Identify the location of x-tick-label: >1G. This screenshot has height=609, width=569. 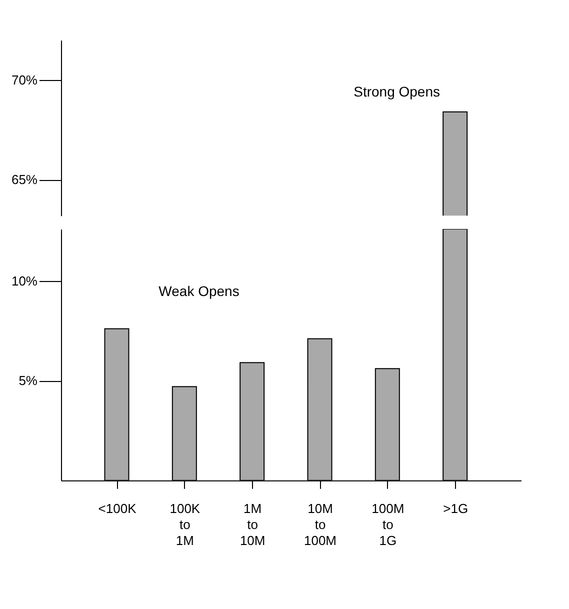
(455, 508).